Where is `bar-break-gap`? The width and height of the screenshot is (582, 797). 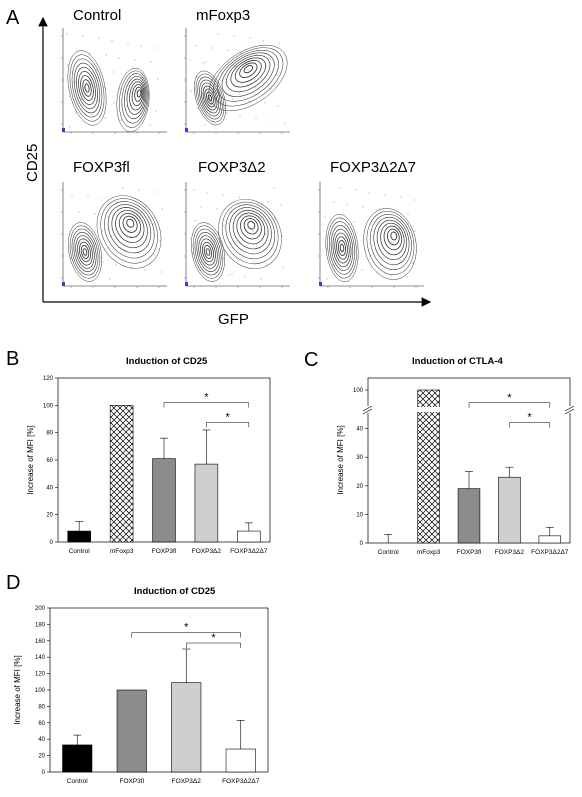
bar-break-gap is located at coordinates (428, 409).